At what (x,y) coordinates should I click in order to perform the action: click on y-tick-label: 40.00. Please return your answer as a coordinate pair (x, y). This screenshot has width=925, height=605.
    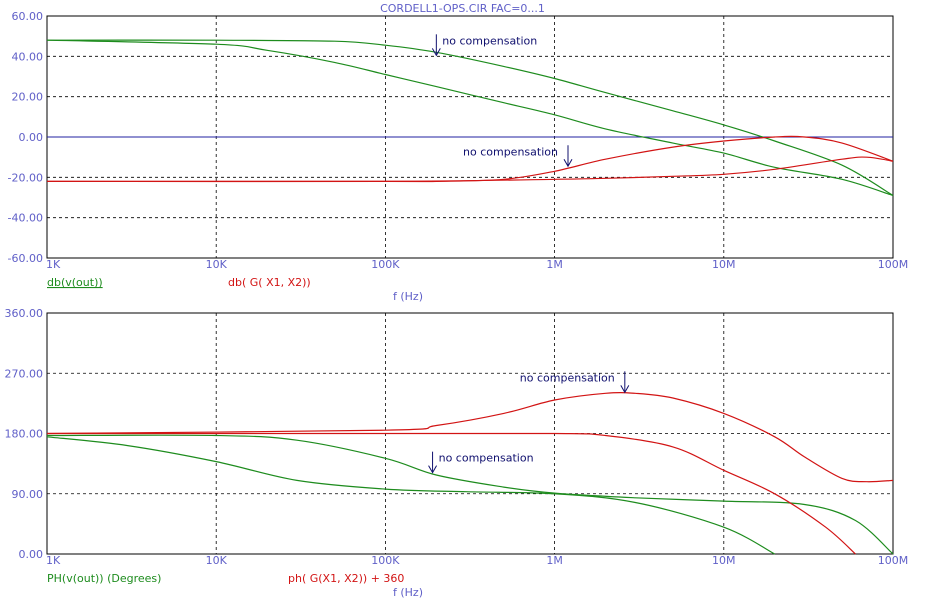
    Looking at the image, I should click on (28, 56).